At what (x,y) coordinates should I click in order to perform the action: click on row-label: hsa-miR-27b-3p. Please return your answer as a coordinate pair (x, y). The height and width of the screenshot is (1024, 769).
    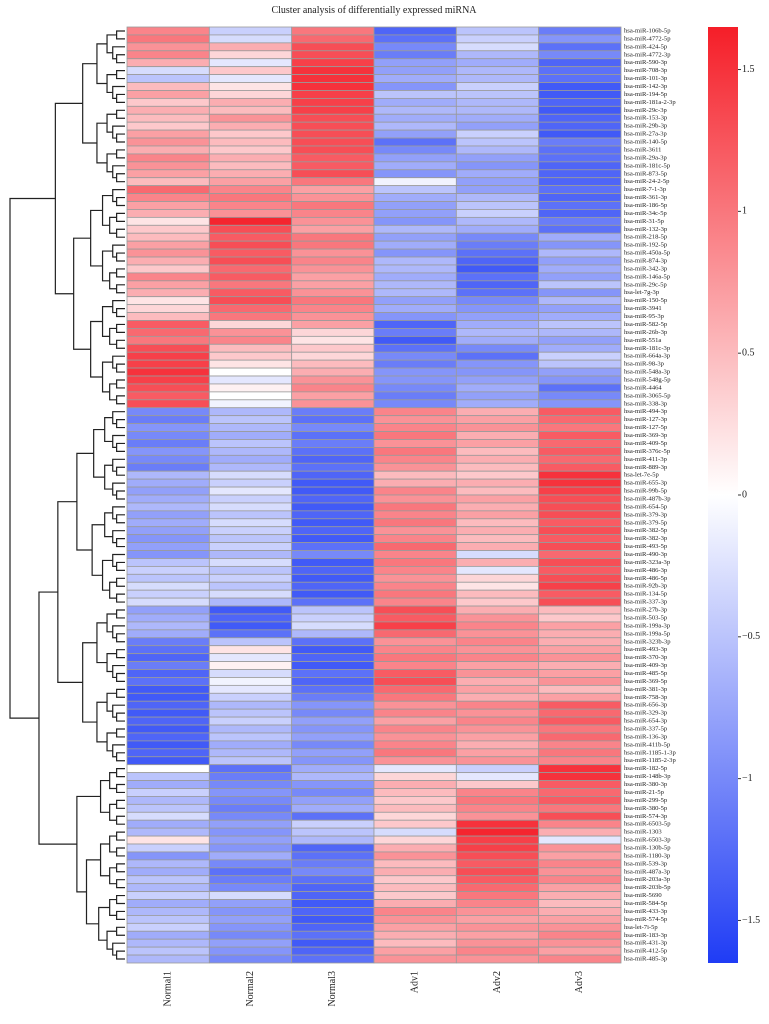
    Looking at the image, I should click on (646, 610).